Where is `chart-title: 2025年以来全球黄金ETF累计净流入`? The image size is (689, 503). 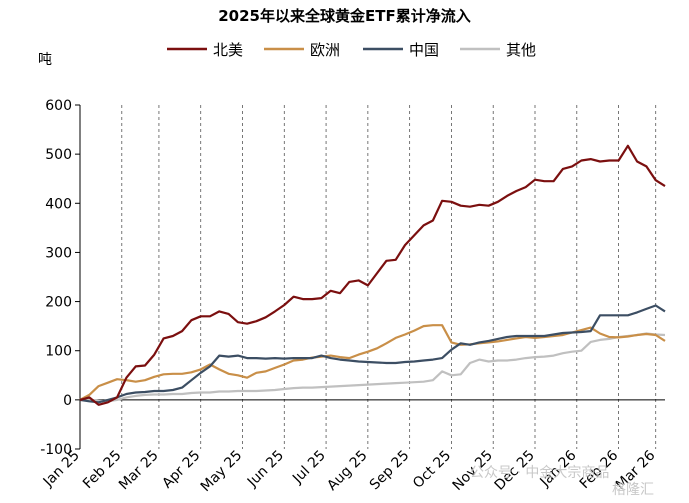
chart-title: 2025年以来全球黄金ETF累计净流入 is located at coordinates (344, 16).